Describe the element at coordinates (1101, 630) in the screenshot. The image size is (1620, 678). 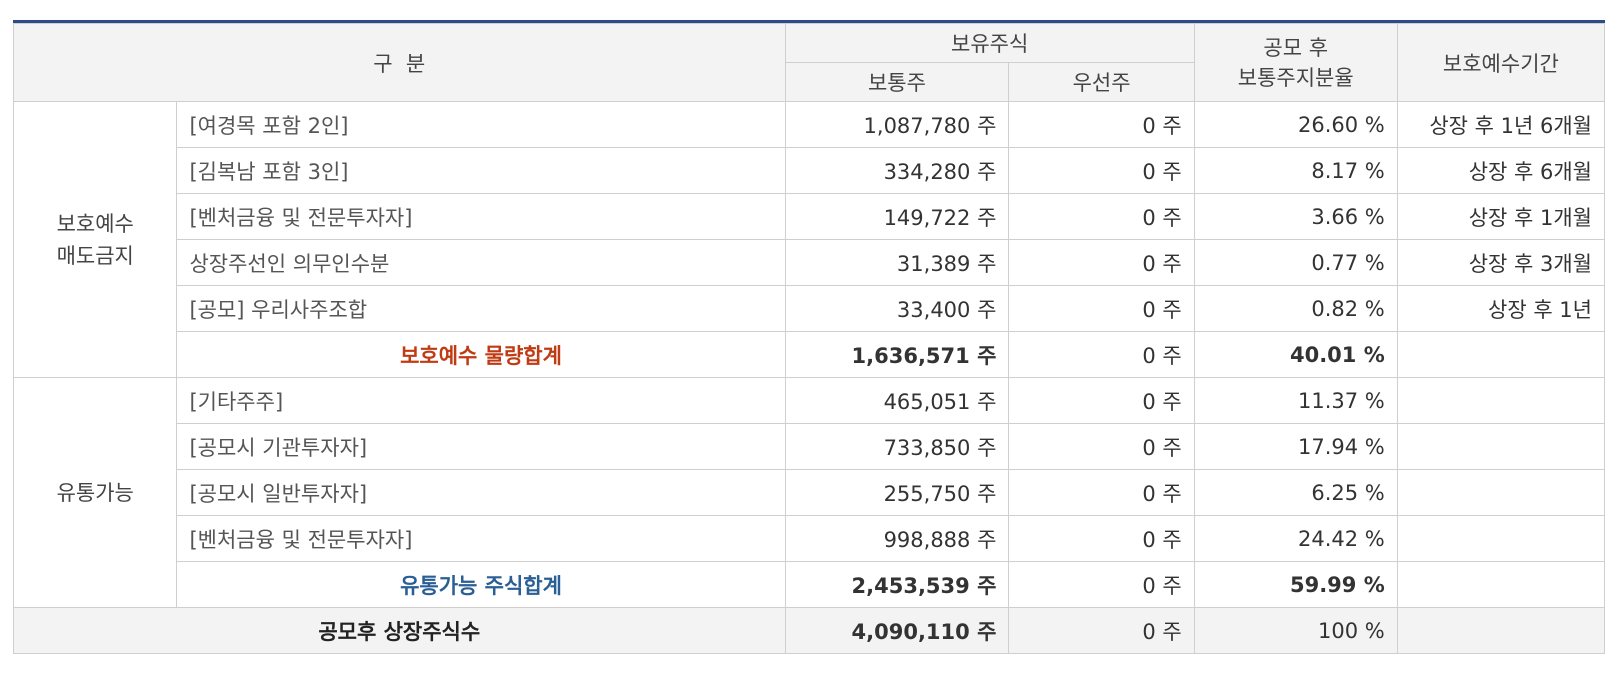
I see `total-preferred: 0 주` at that location.